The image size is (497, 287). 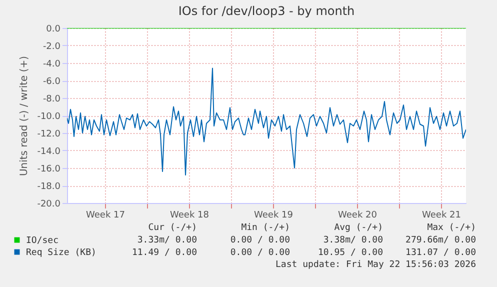 I want to click on y-tick-label: -10.0, so click(x=49, y=117).